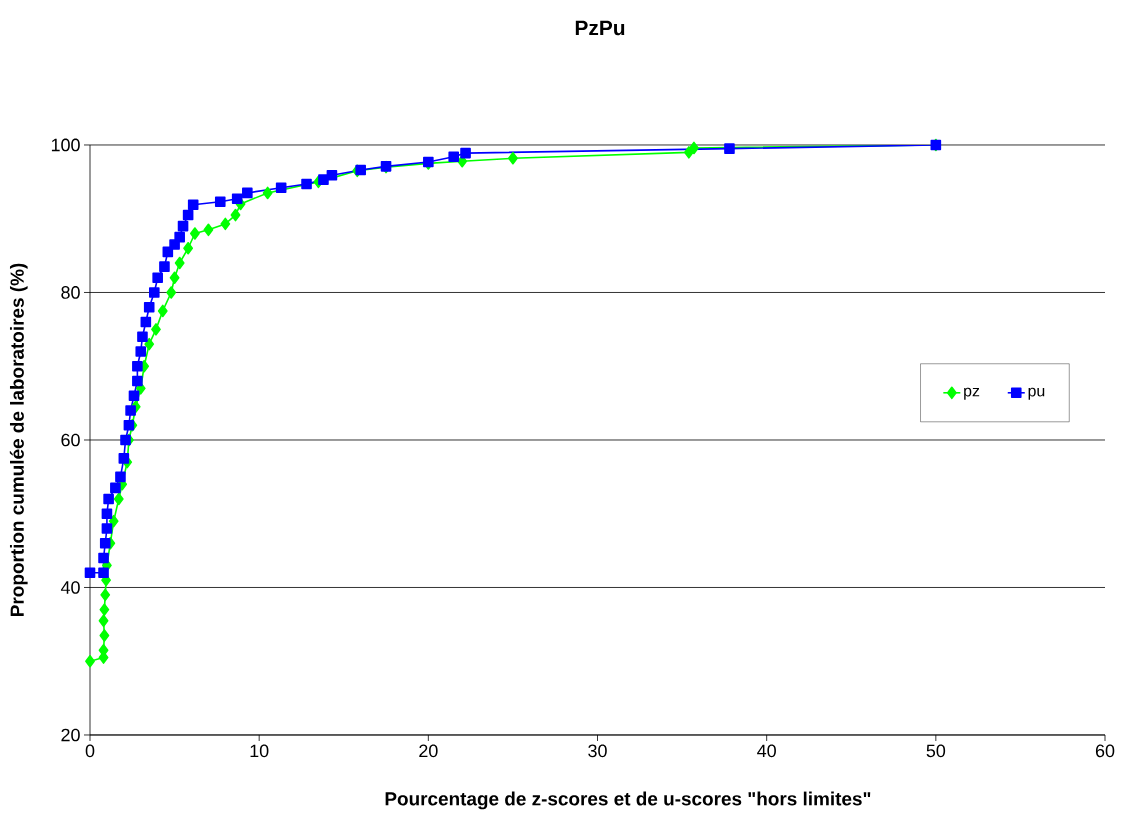  I want to click on y-tick-label: 80, so click(70, 292).